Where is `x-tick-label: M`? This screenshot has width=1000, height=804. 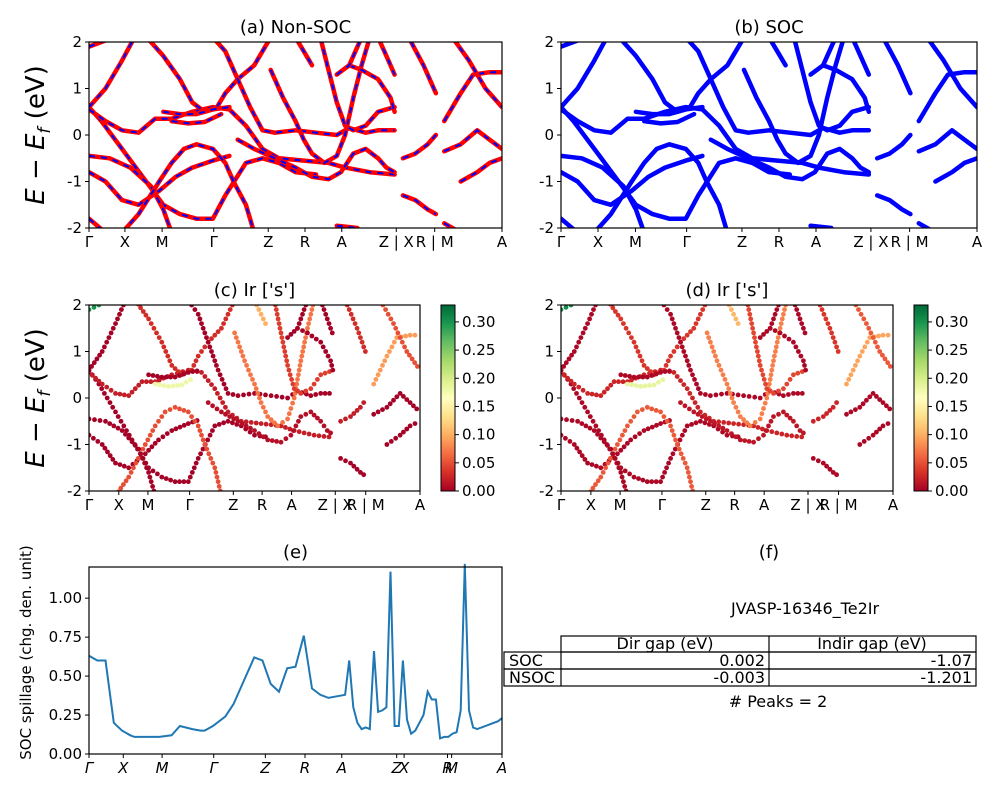 x-tick-label: M is located at coordinates (162, 242).